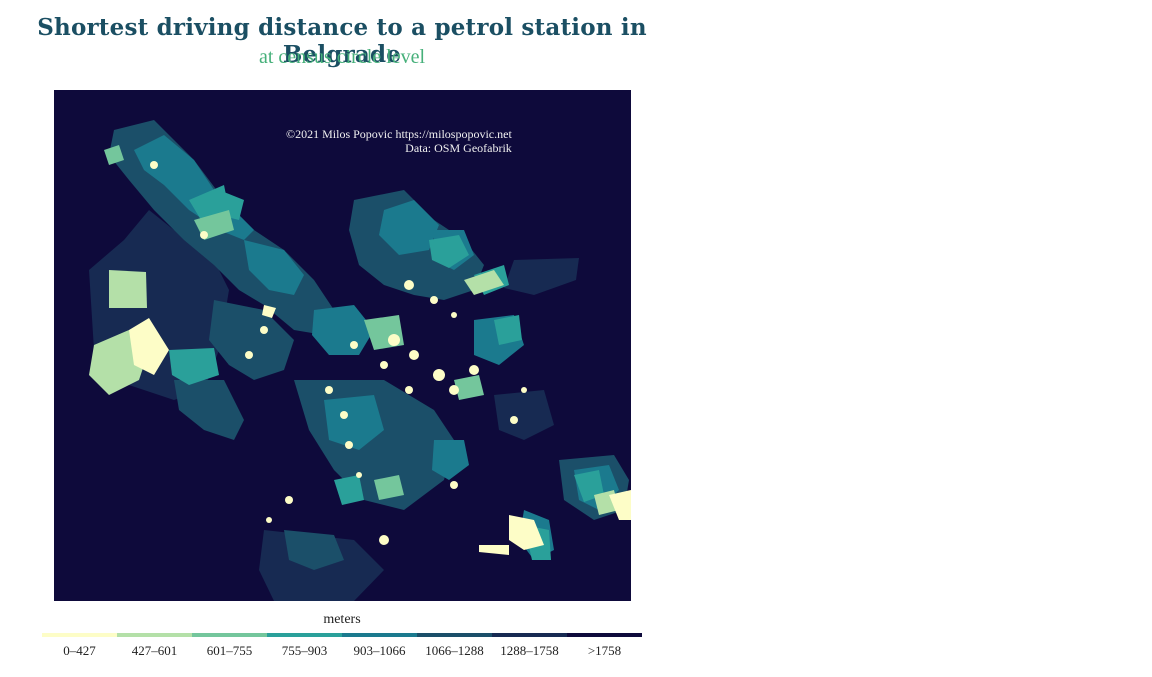 This screenshot has width=1152, height=677. What do you see at coordinates (154, 650) in the screenshot?
I see `legend-label: 427–601` at bounding box center [154, 650].